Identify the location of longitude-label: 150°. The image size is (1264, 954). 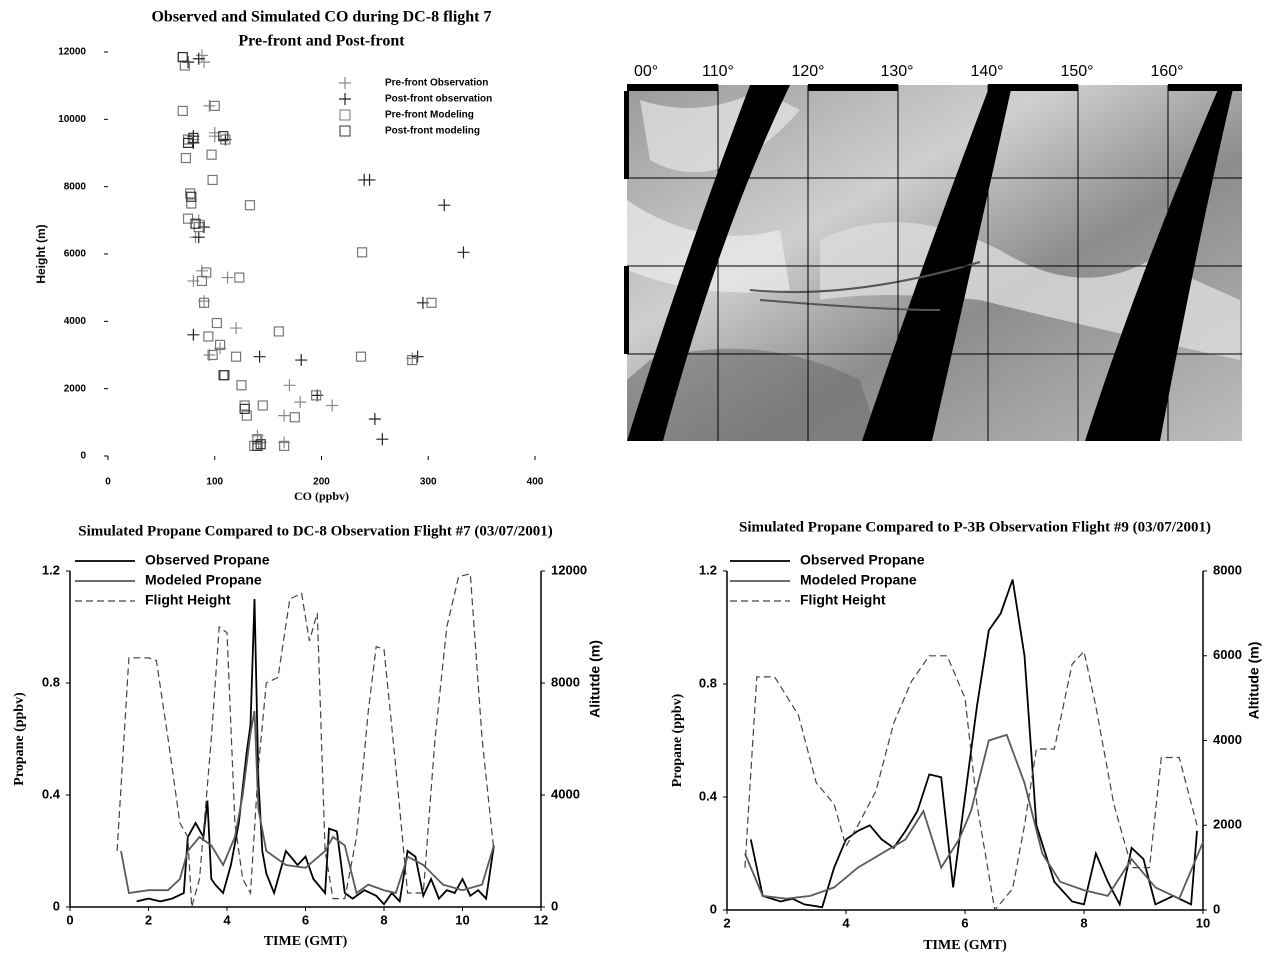
(1076, 71).